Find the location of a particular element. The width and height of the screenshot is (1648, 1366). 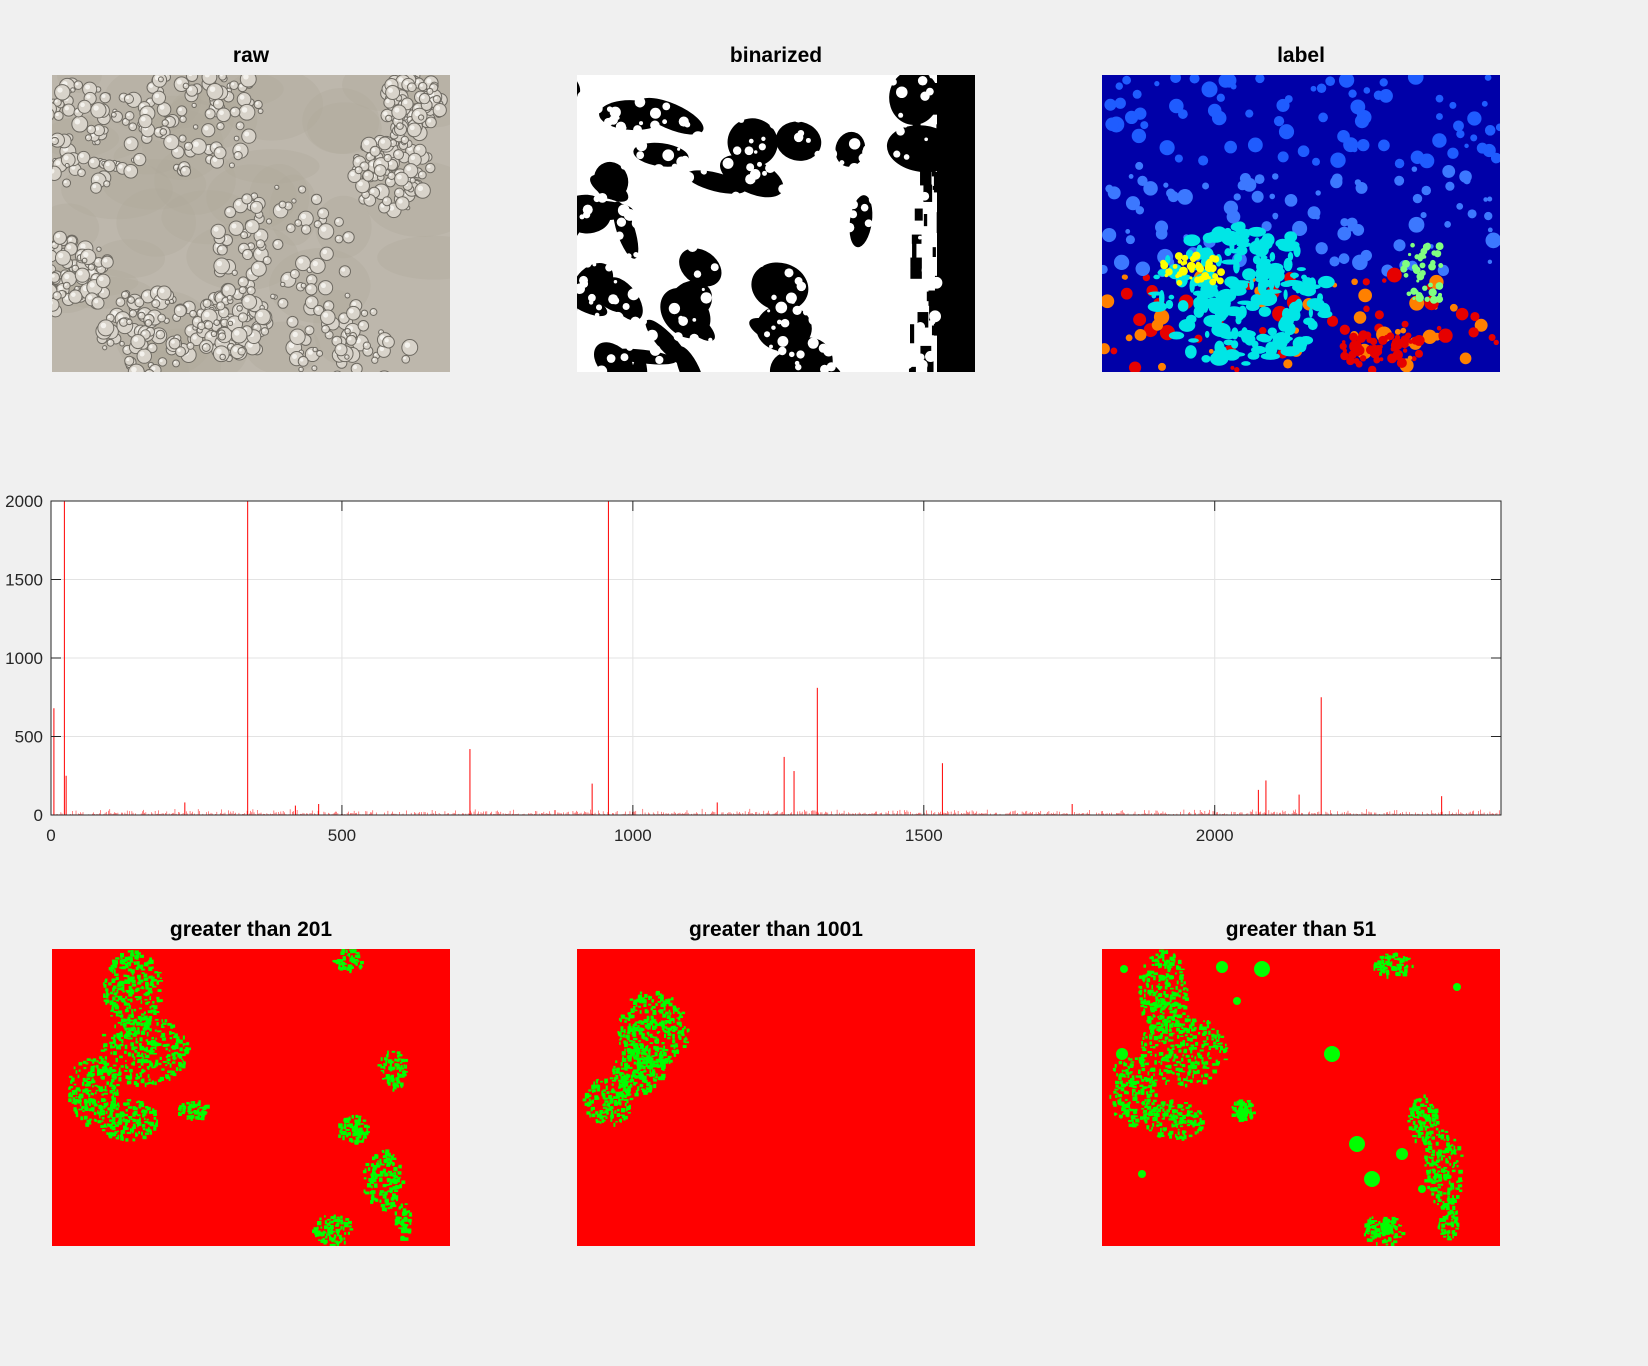

binarized-image is located at coordinates (776, 223).